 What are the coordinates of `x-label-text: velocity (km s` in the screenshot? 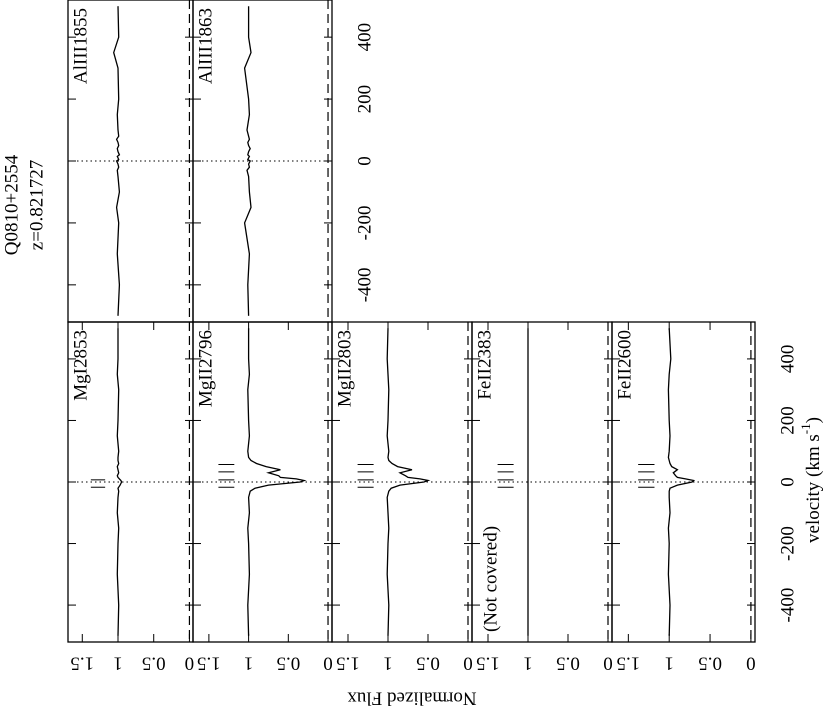 It's located at (813, 488).